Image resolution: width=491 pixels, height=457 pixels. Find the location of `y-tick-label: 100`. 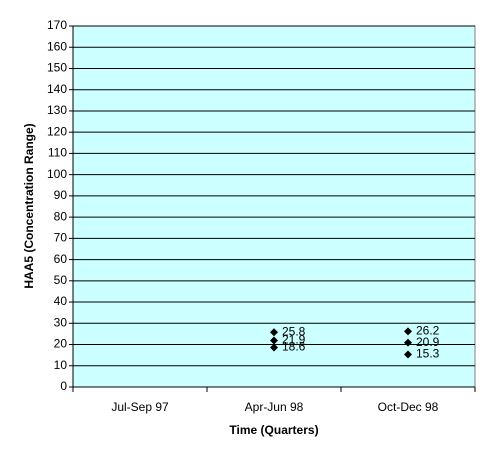

y-tick-label: 100 is located at coordinates (57, 174).